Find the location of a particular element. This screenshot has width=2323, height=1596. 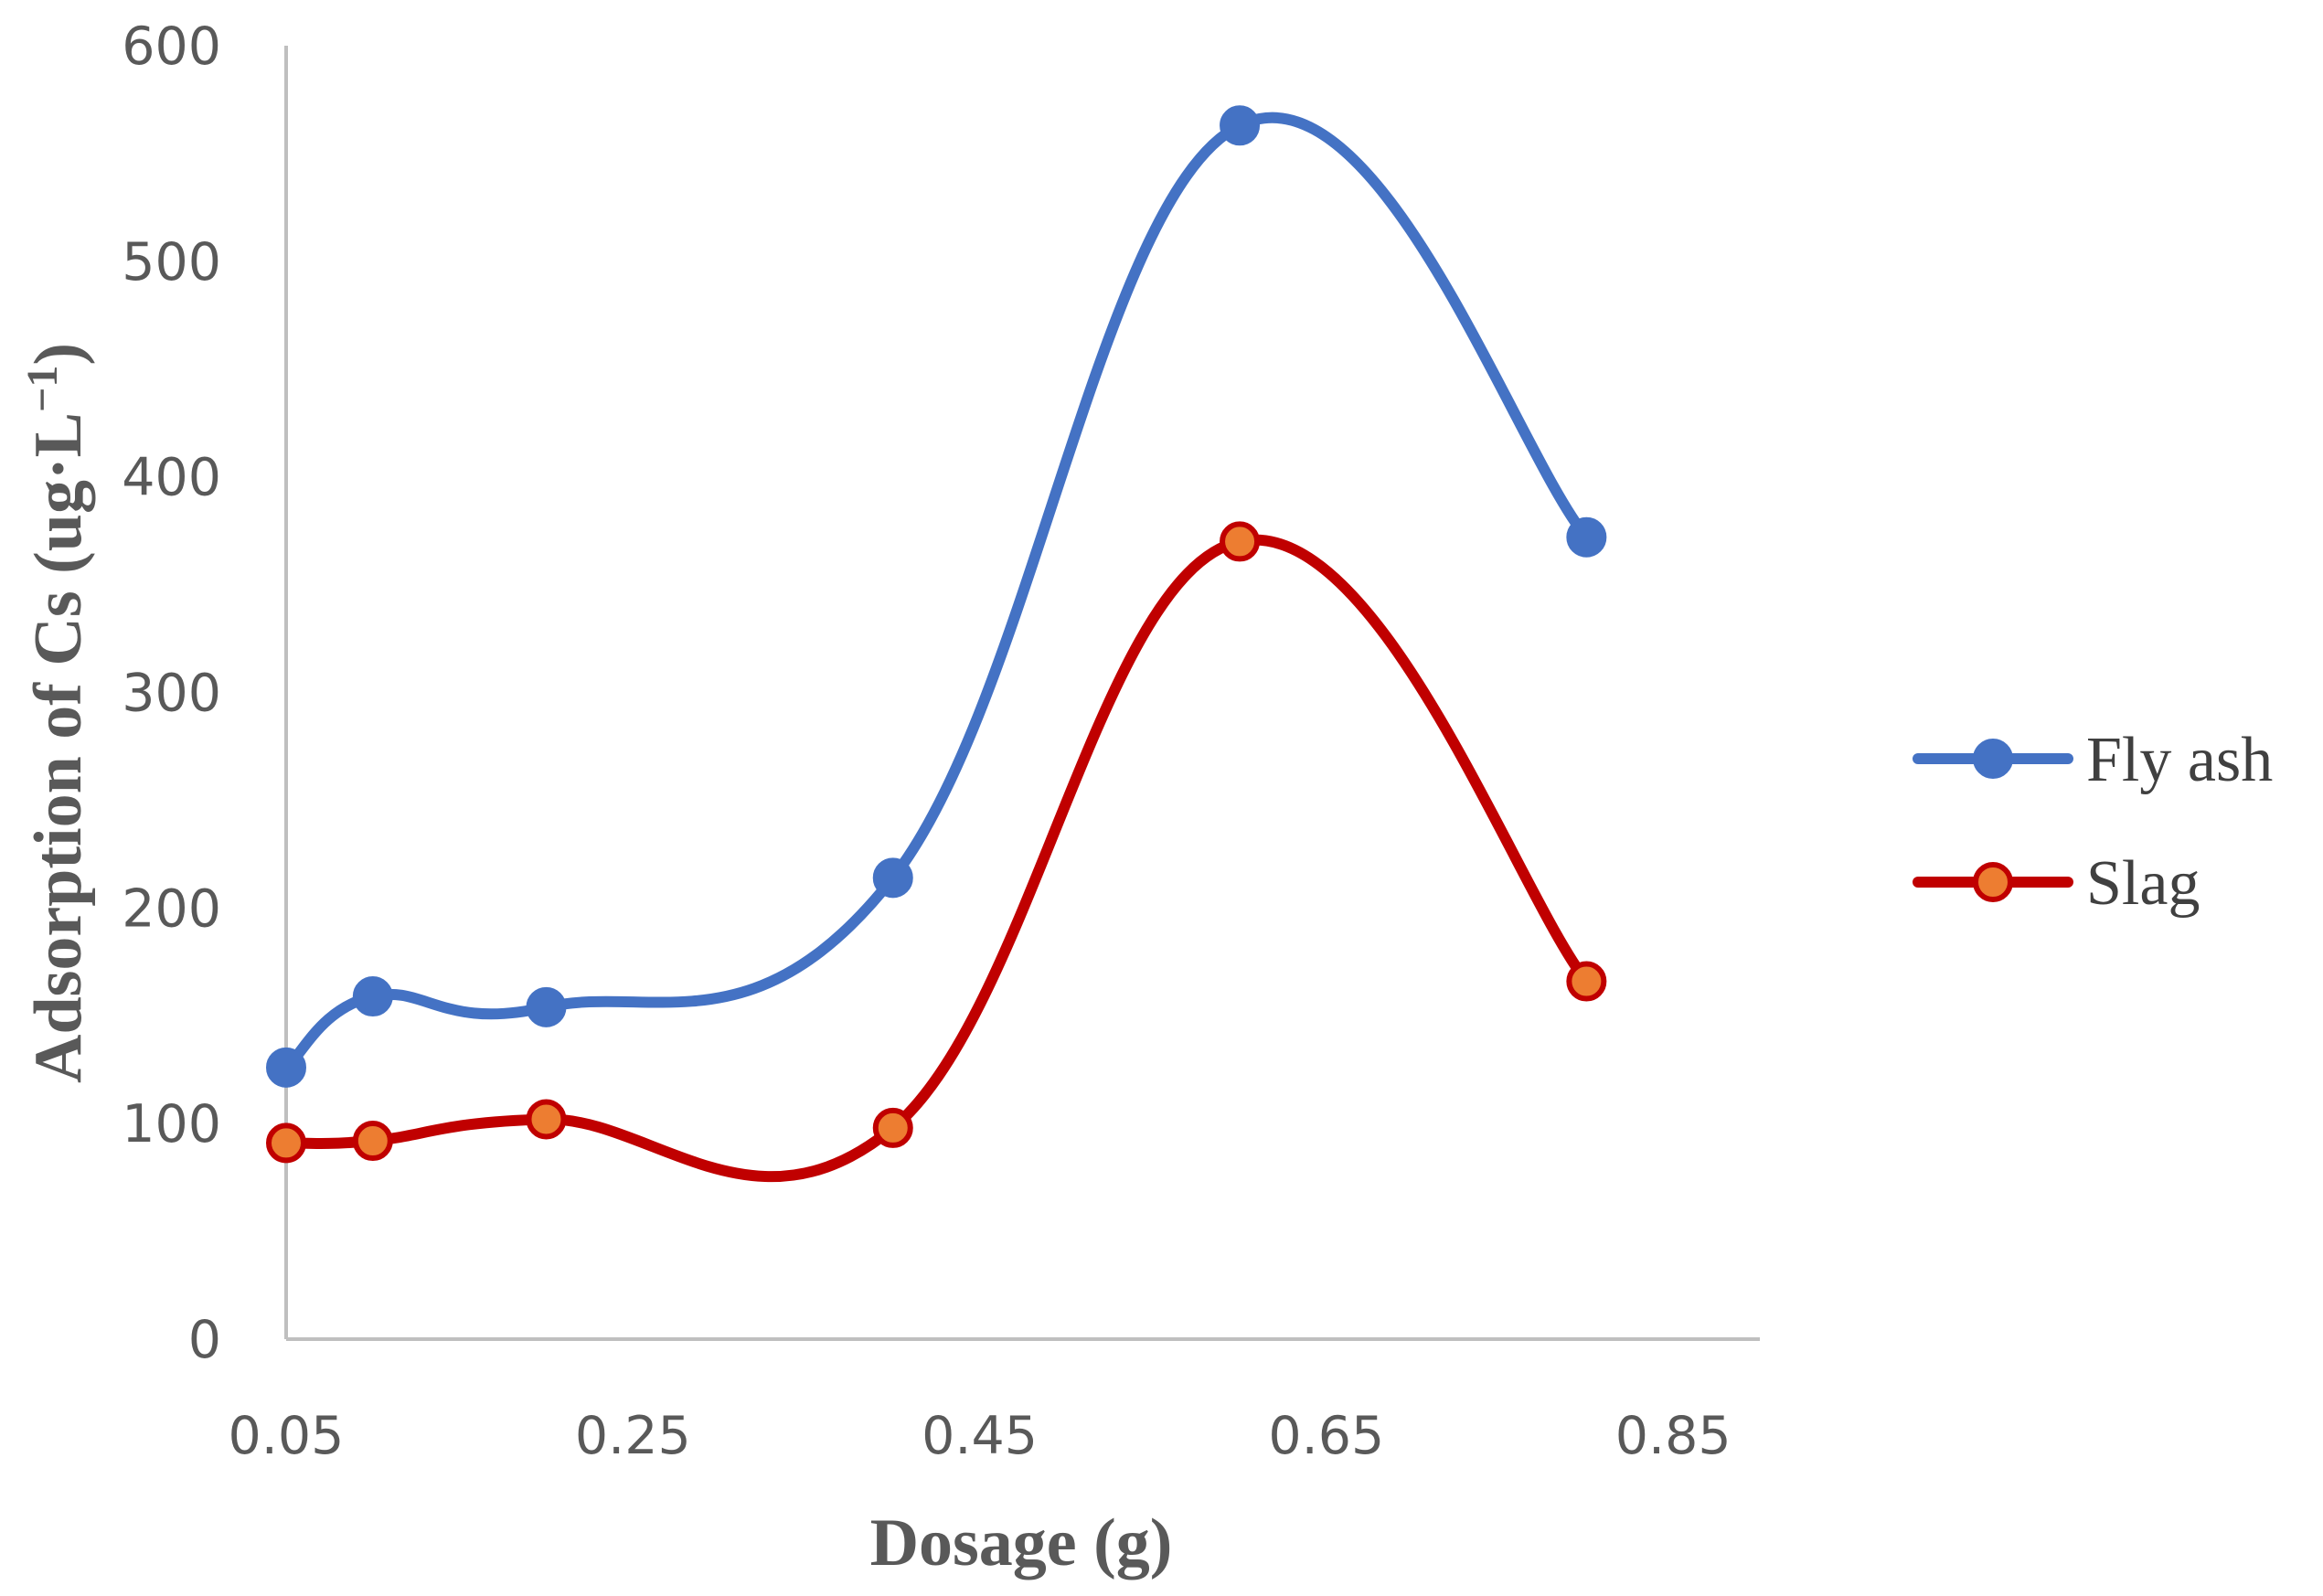

legend-item-fly-ash: Fly ash is located at coordinates (2093, 760).